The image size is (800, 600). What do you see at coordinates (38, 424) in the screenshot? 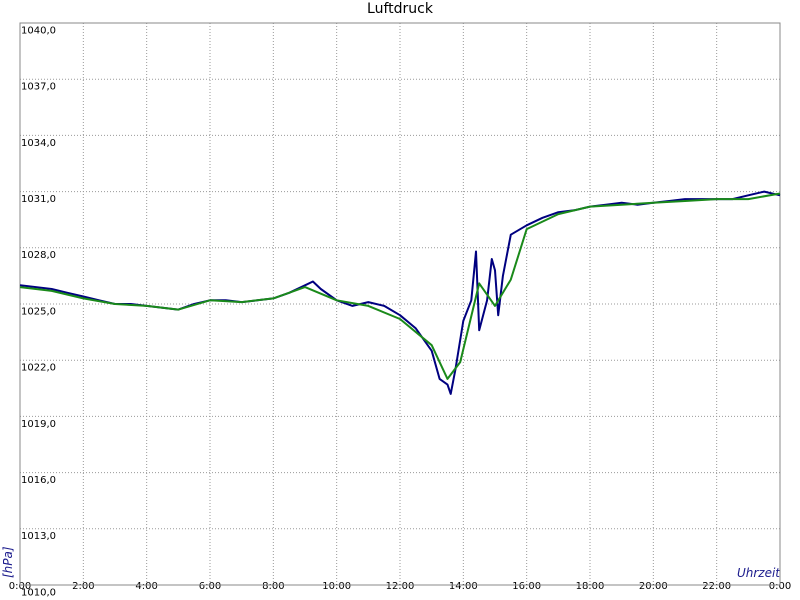
I see `y-tick-label: 1019,0` at bounding box center [38, 424].